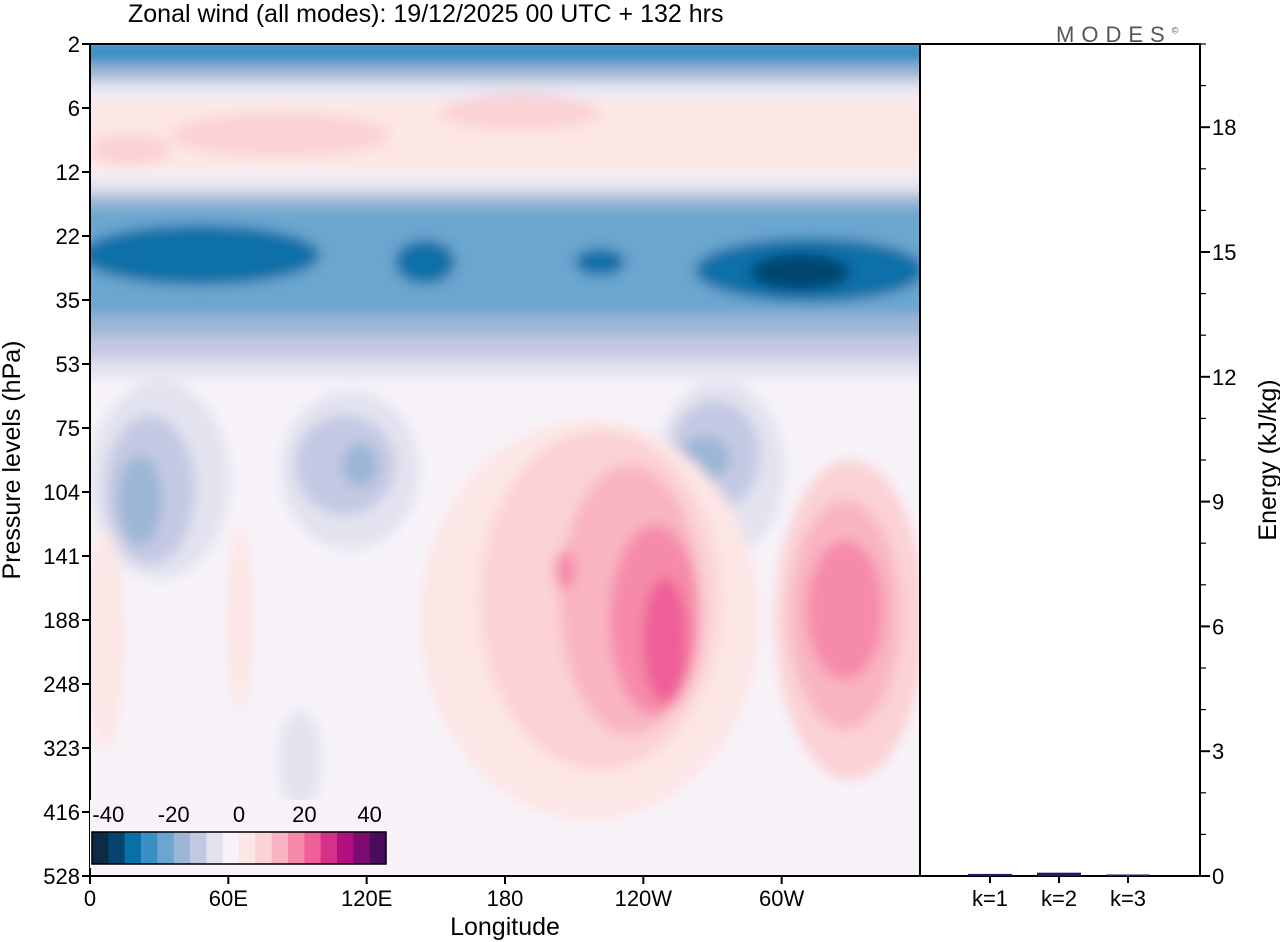 The image size is (1280, 942). Describe the element at coordinates (140, 500) in the screenshot. I see `easterly-cell-30e-core` at that location.